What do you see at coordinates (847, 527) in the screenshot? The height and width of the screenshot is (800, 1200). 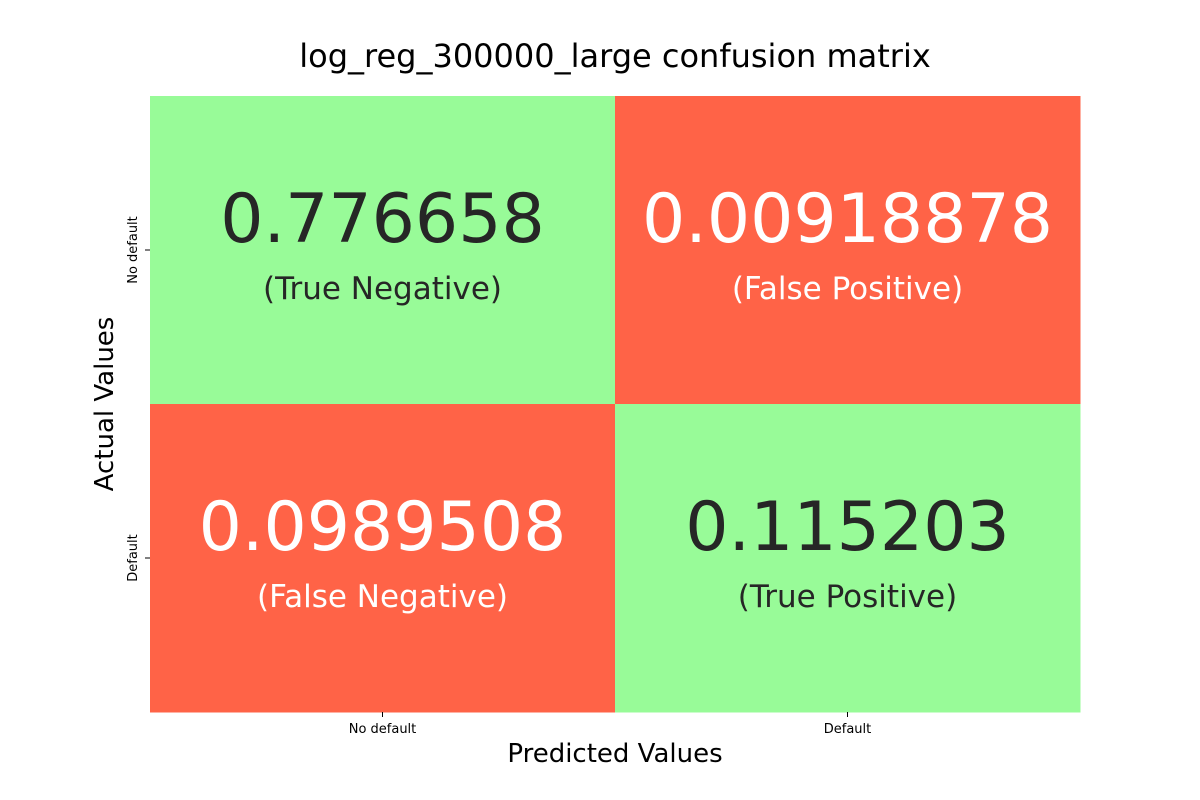 I see `cell-value-label: 0.115203` at bounding box center [847, 527].